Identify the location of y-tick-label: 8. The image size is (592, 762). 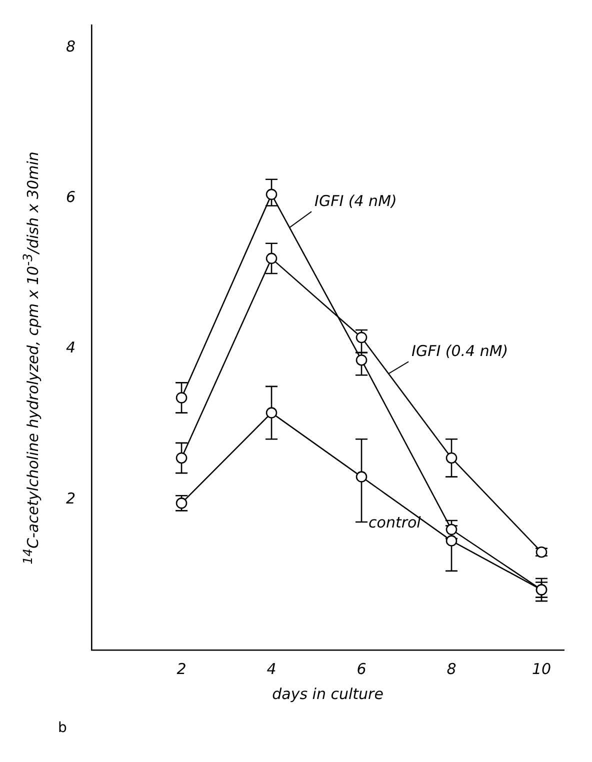
(71, 46).